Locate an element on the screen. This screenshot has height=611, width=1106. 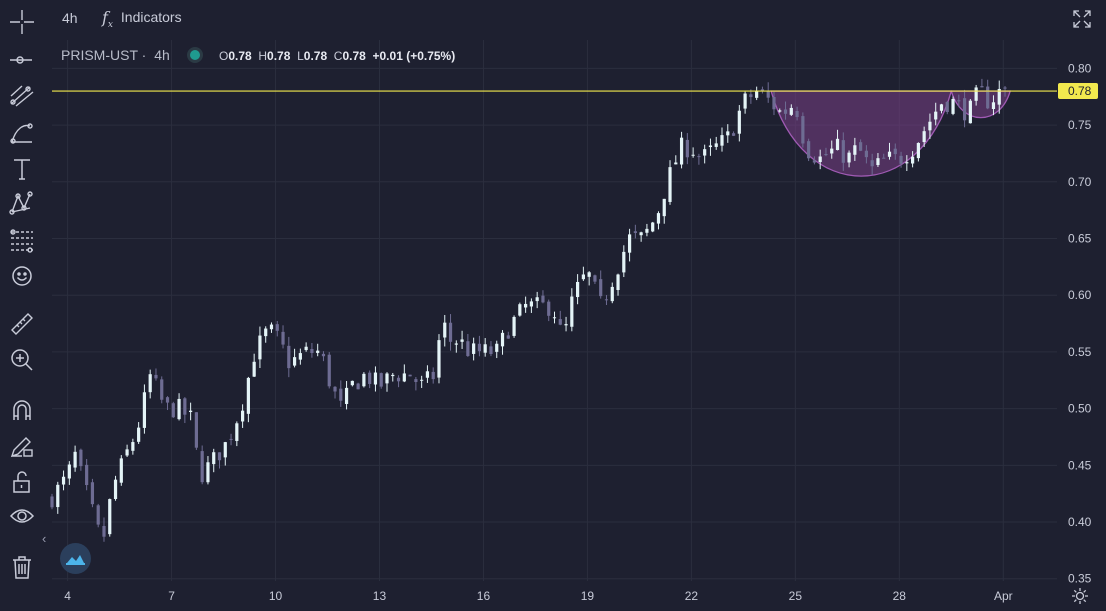
price-axis is located at coordinates (1081, 310).